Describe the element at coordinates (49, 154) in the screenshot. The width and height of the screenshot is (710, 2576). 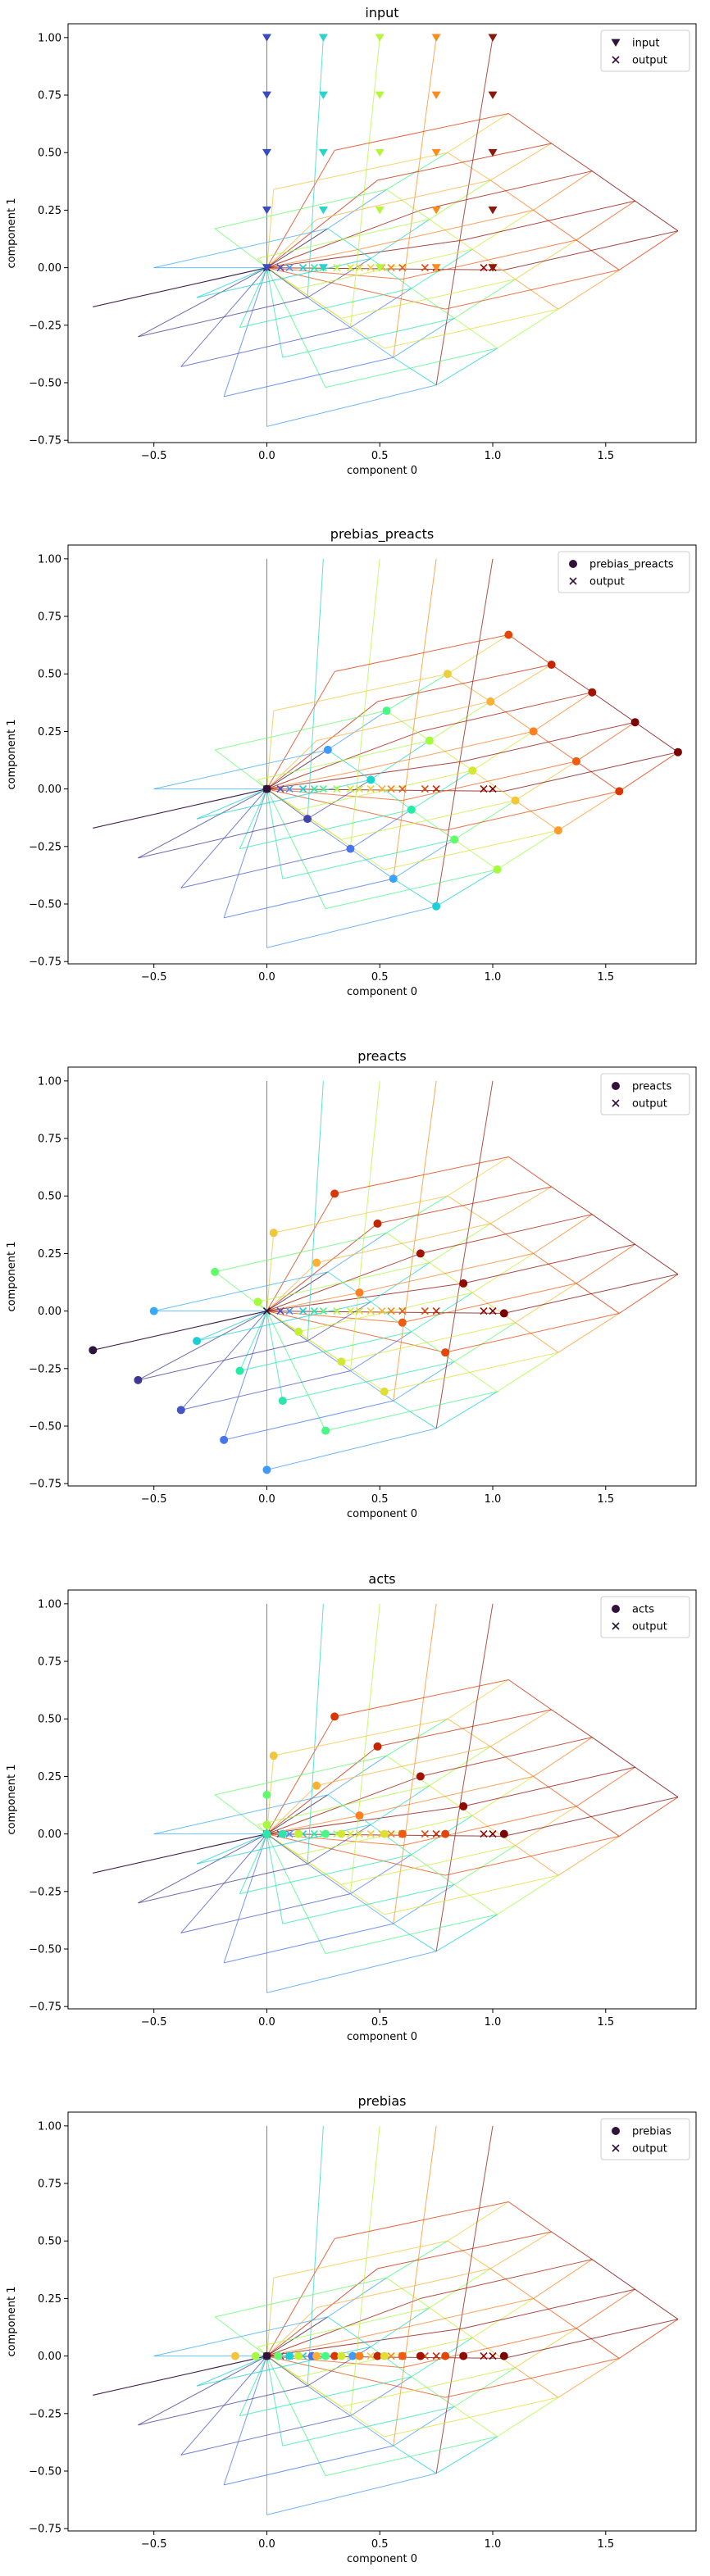
I see `y-tick-label: 0.50` at that location.